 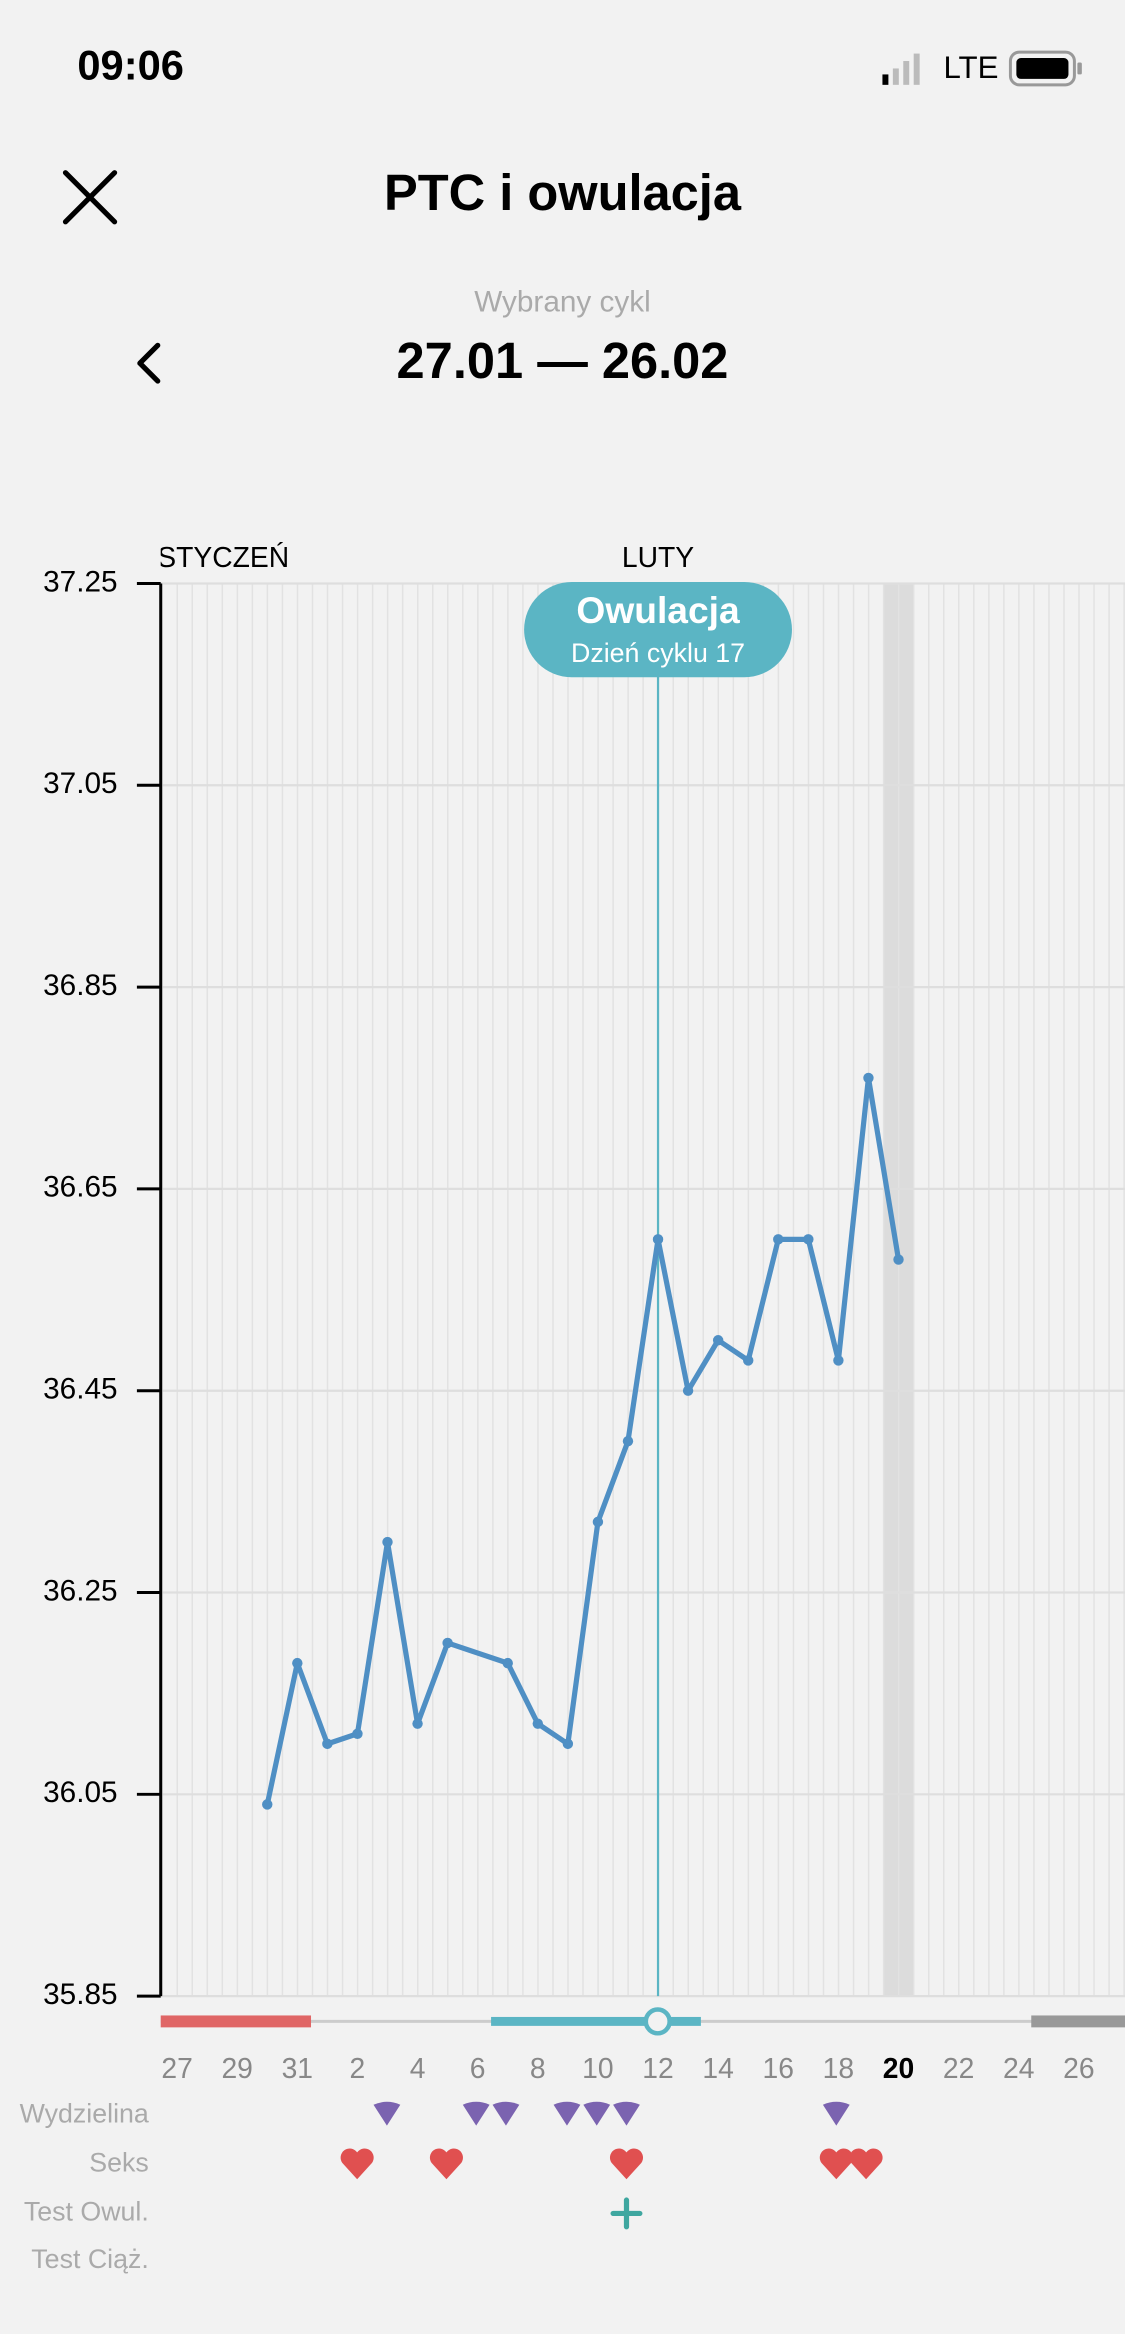 What do you see at coordinates (80, 1389) in the screenshot?
I see `y-tick-label: 36.45` at bounding box center [80, 1389].